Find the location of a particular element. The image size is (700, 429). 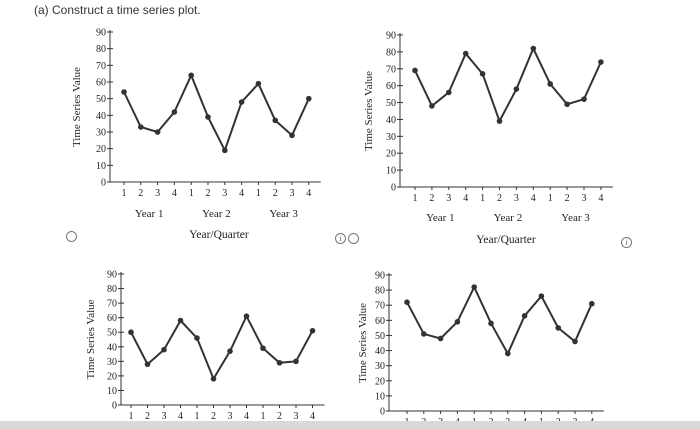

option-a-info-icon: i is located at coordinates (340, 238).